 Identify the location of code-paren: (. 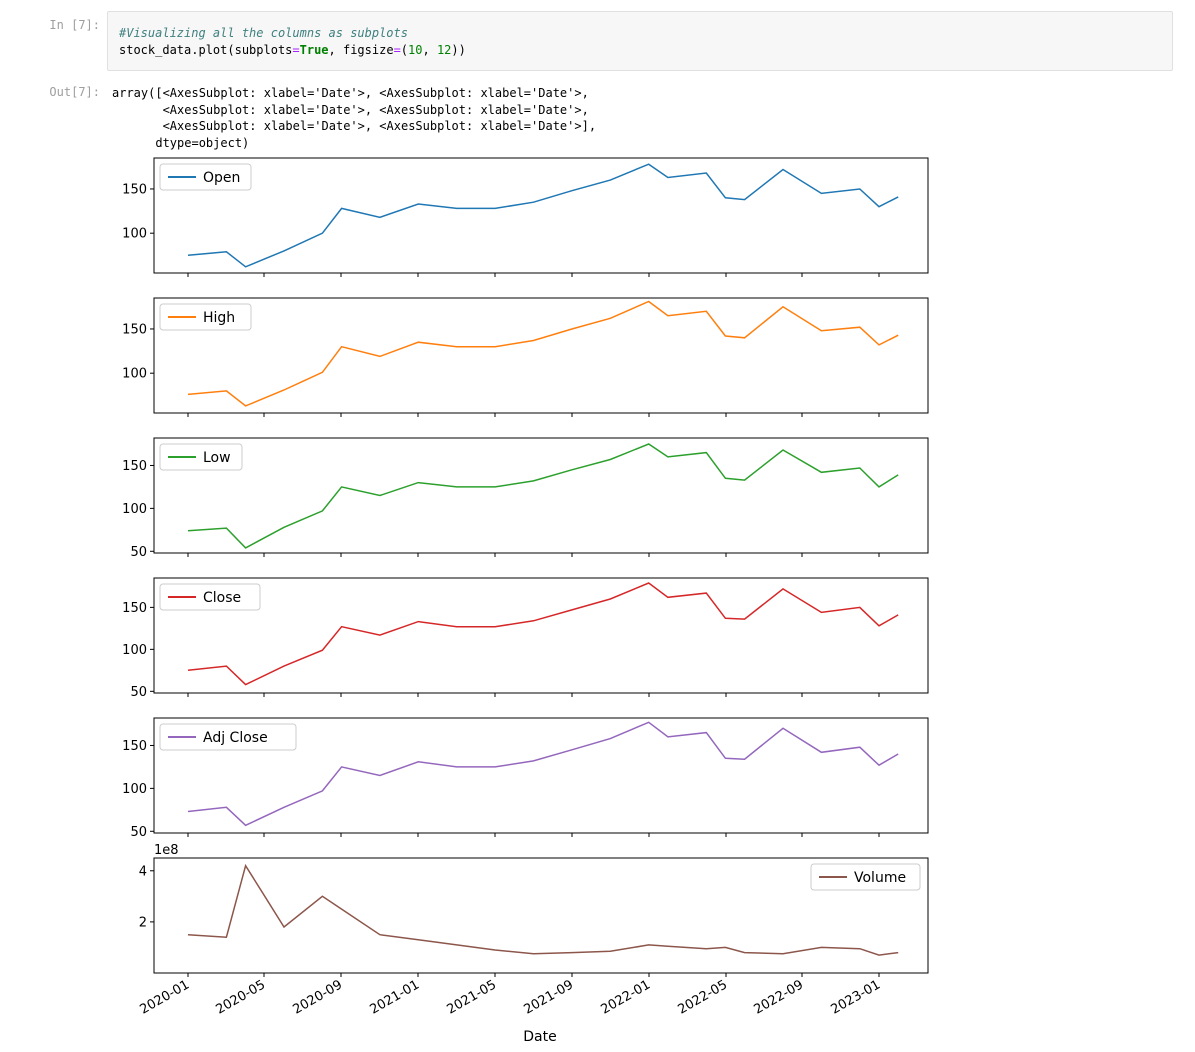
(404, 50).